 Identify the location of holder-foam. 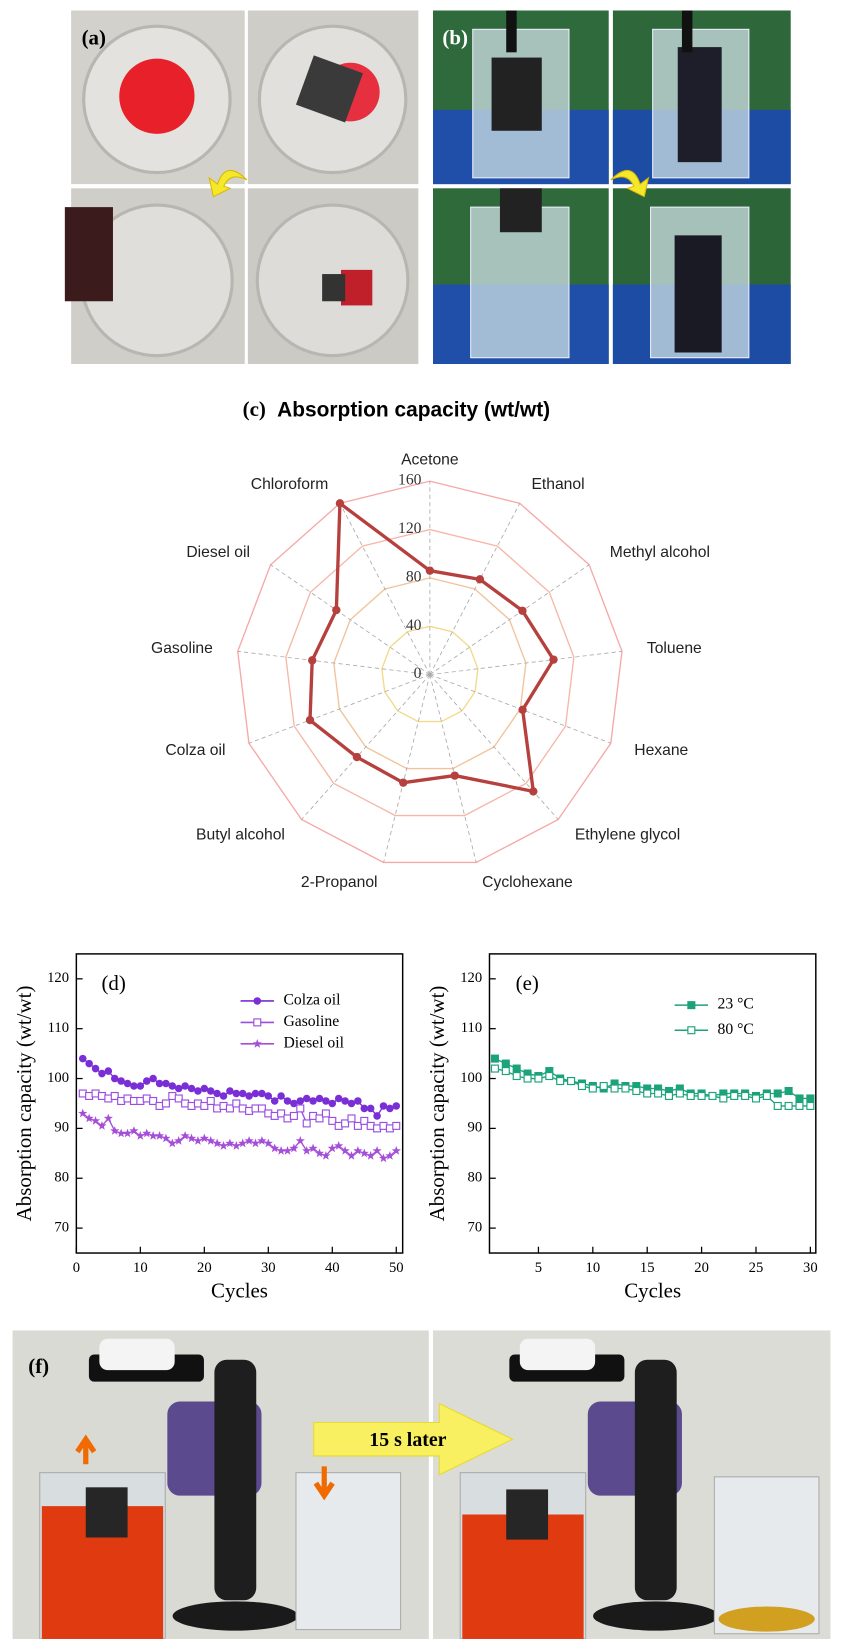
(557, 1354).